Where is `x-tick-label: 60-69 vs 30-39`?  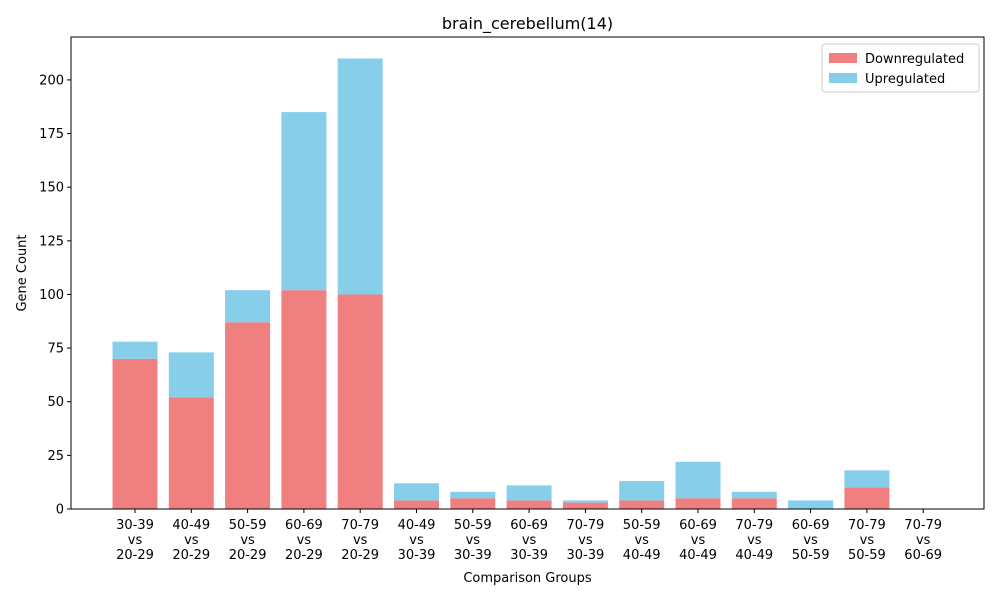
x-tick-label: 60-69 vs 30-39 is located at coordinates (529, 540).